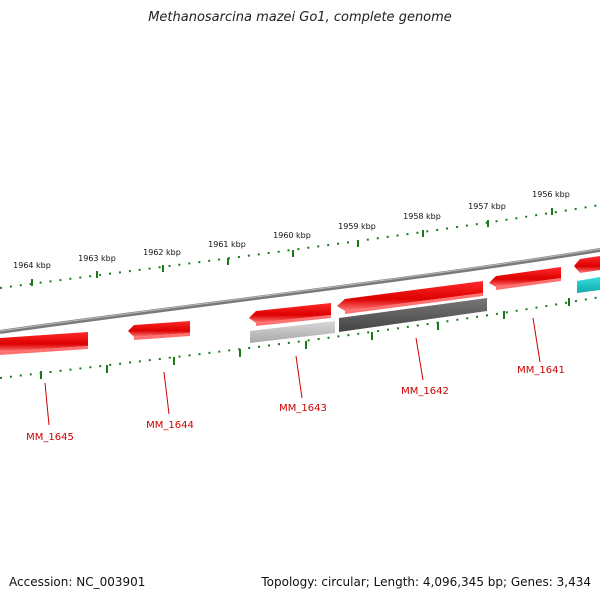 The width and height of the screenshot is (600, 600). I want to click on gene-label: MM_1645, so click(50, 437).